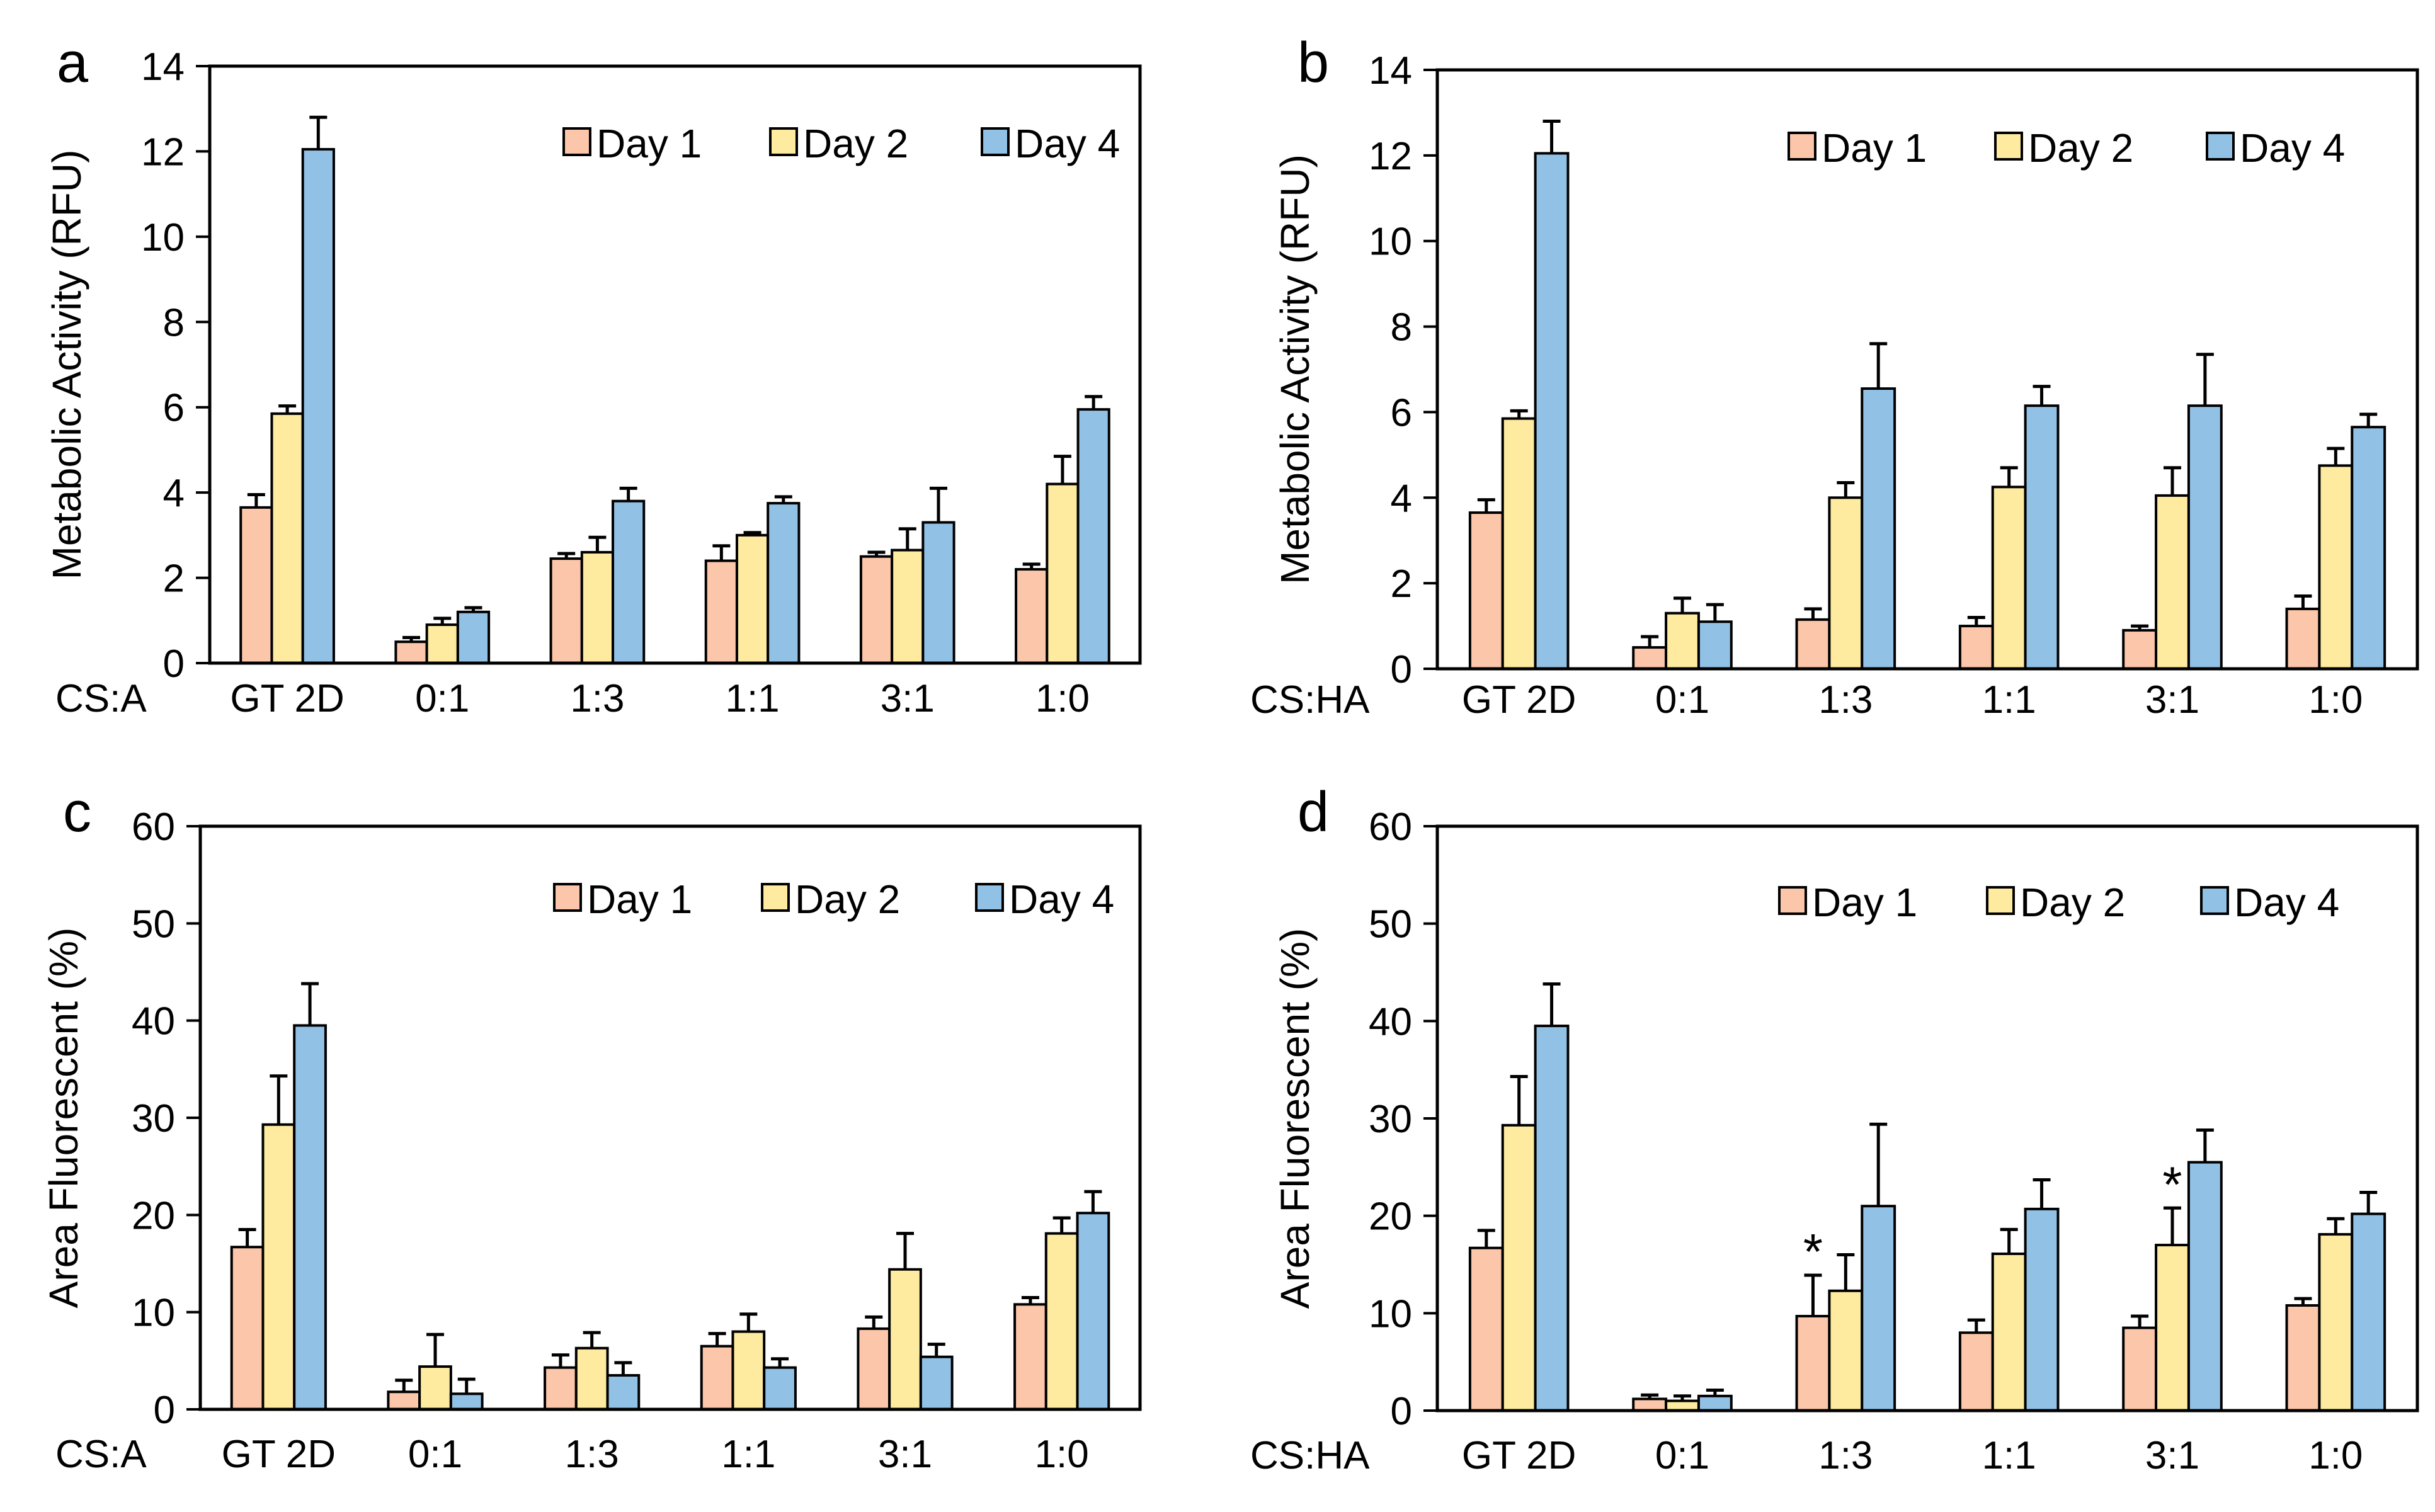  I want to click on y-tick-label: 20, so click(1390, 1217).